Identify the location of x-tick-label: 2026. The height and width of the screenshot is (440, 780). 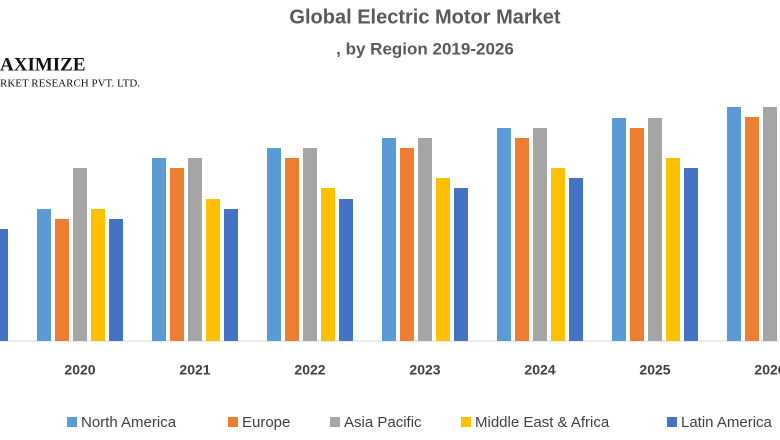
(767, 370).